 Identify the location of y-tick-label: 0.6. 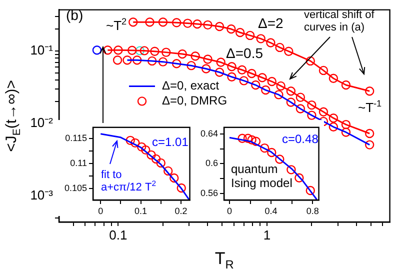
(211, 163).